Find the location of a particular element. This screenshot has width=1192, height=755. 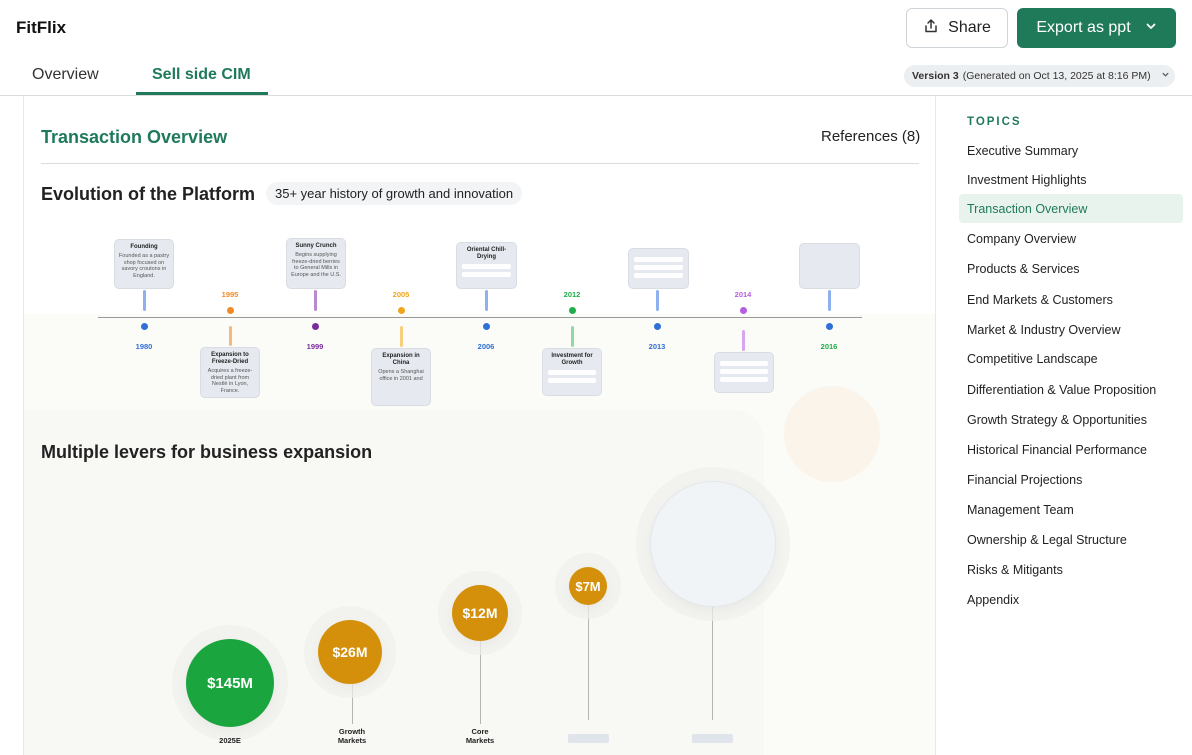

topic-growth-strategy: Growth Strategy & Opportunities is located at coordinates (1057, 419).